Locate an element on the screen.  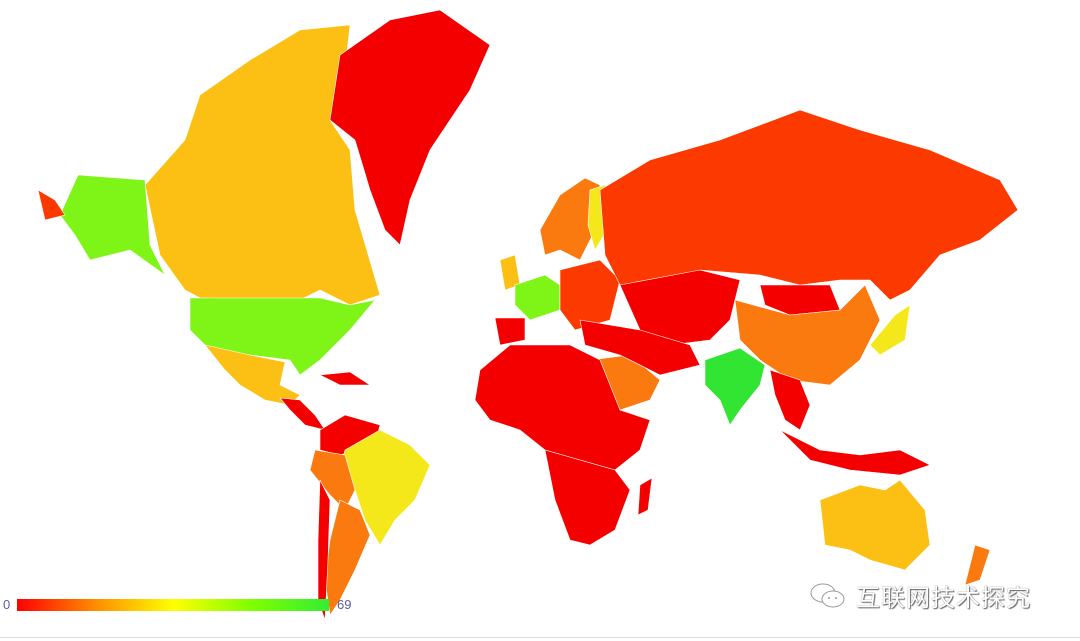
region-japan is located at coordinates (890, 330).